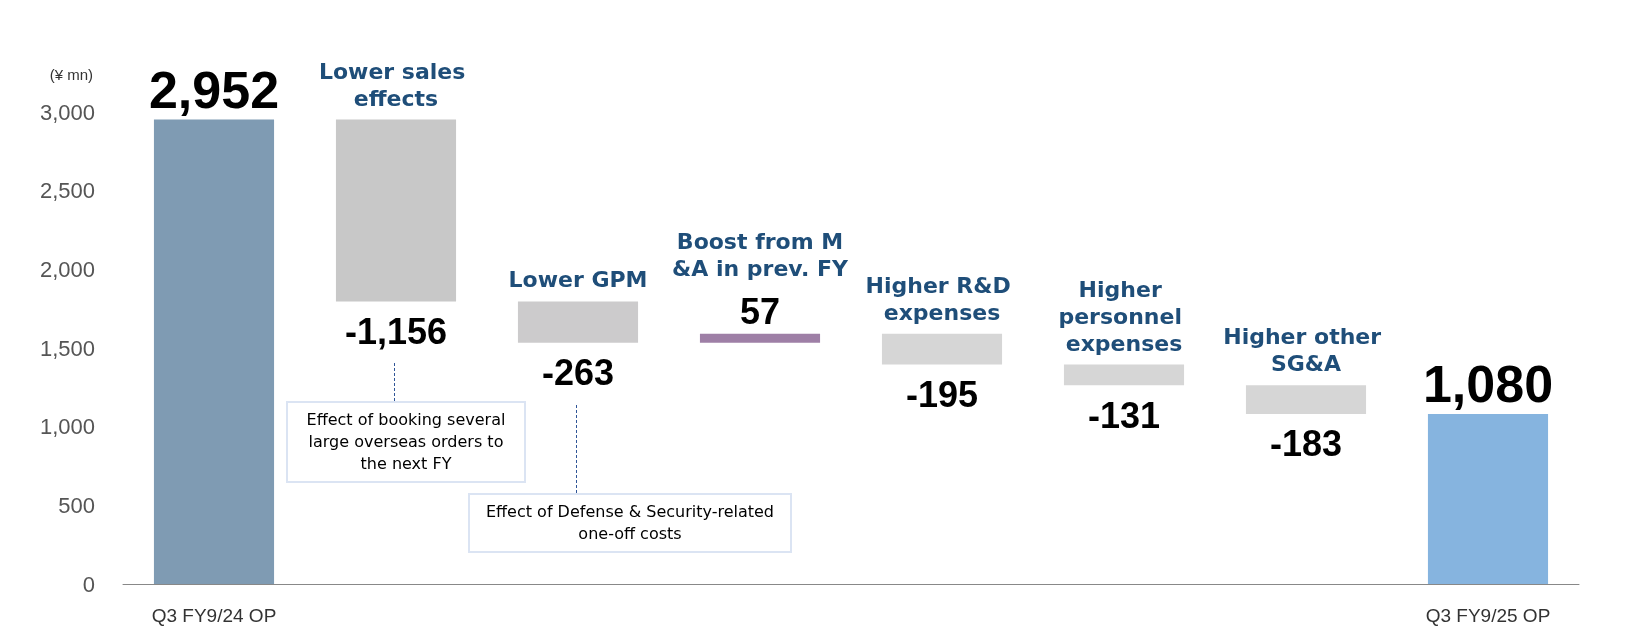 The width and height of the screenshot is (1627, 642). Describe the element at coordinates (214, 615) in the screenshot. I see `x-tick-label: Q3 FY9/24 OP` at that location.